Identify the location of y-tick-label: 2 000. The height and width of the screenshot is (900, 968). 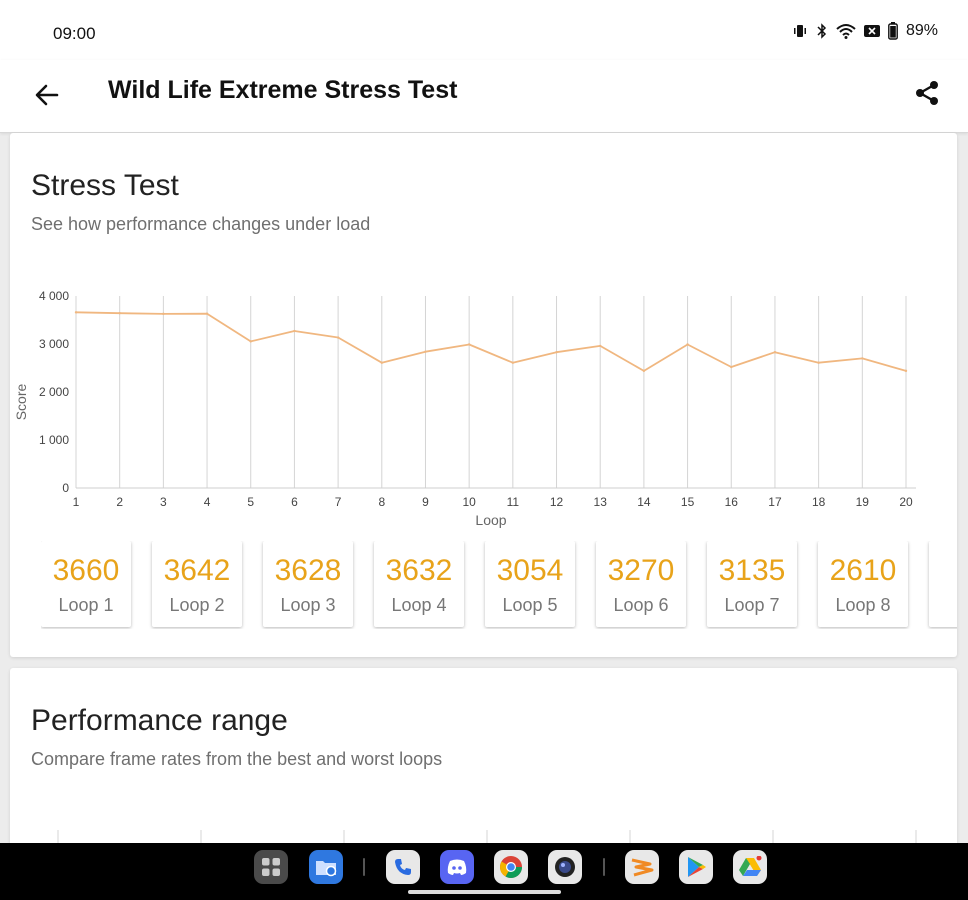
(54, 392).